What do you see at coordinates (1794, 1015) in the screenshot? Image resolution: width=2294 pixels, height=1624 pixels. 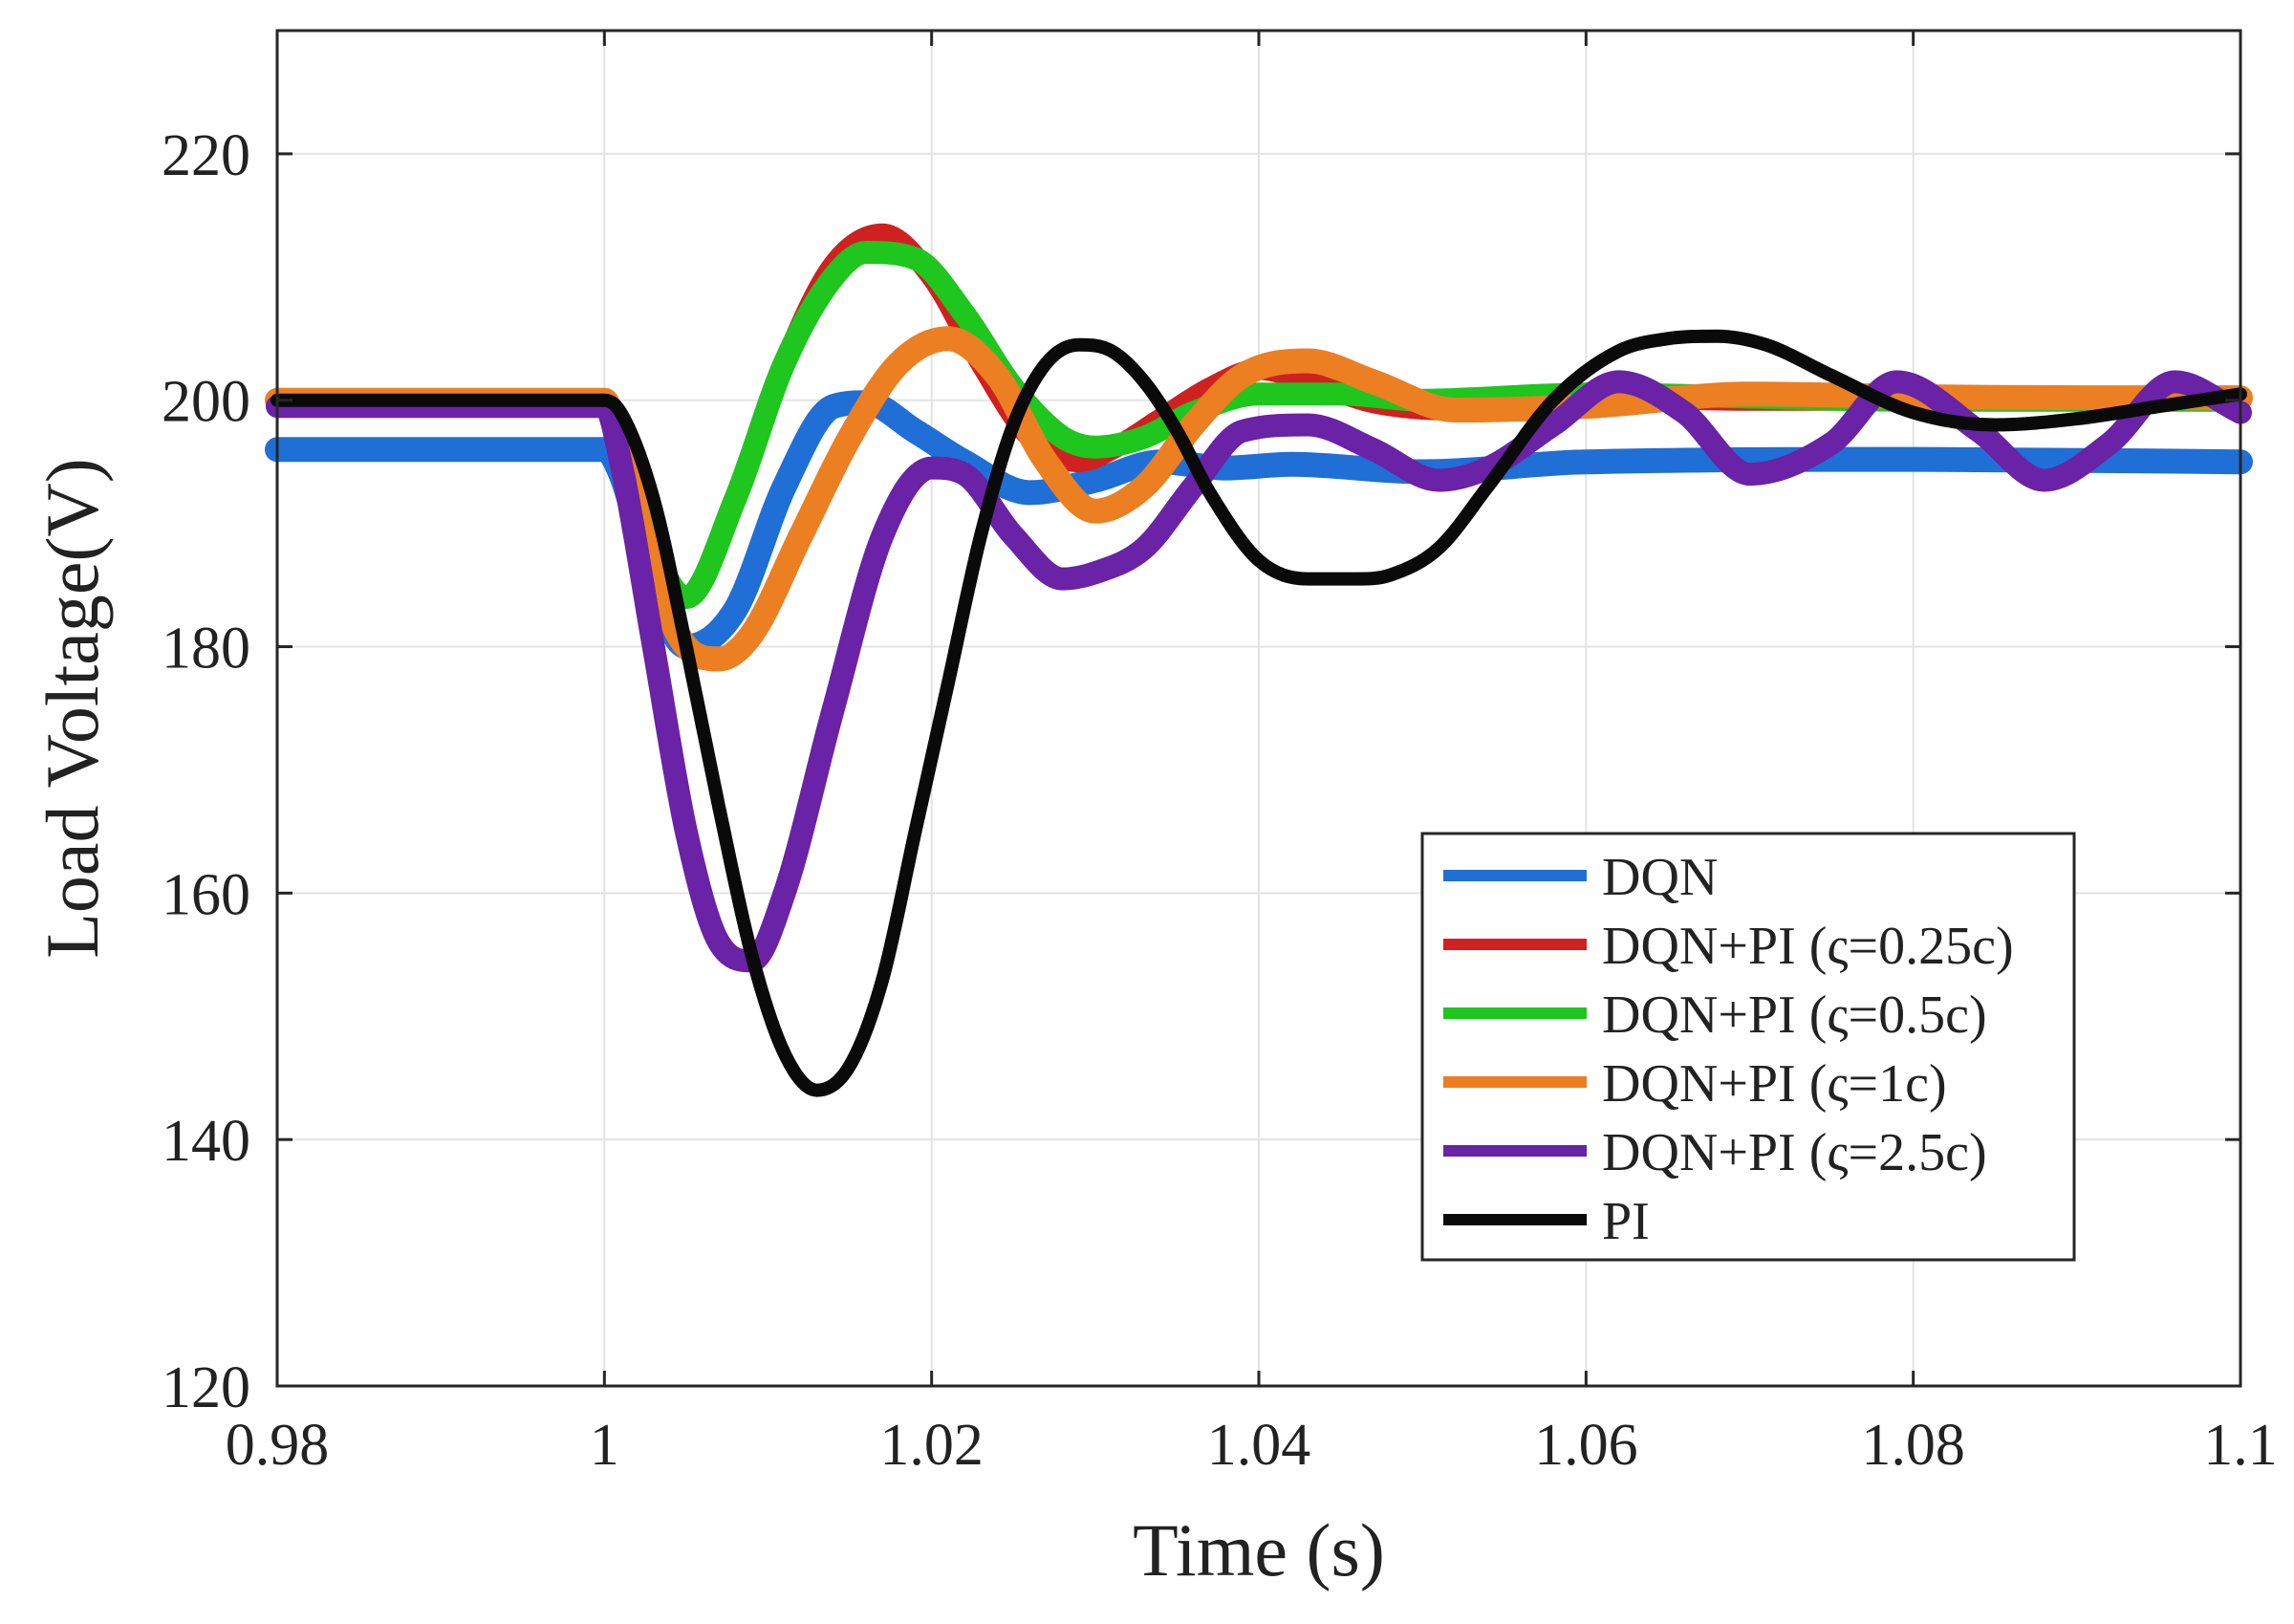 I see `legend-entry-label: DQN+PI (ς=0.5c)` at bounding box center [1794, 1015].